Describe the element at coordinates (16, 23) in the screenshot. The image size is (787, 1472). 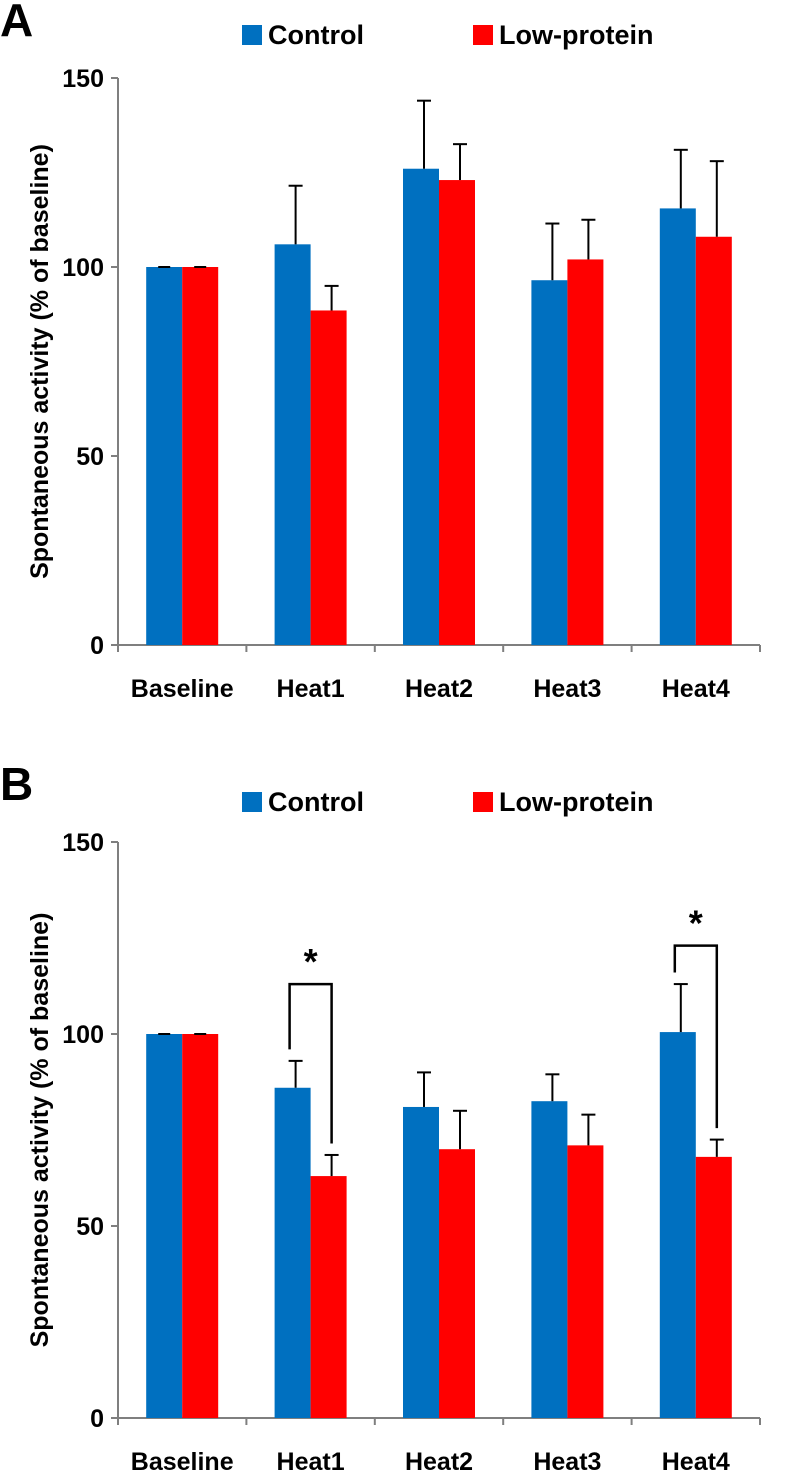
I see `panel-label: A` at that location.